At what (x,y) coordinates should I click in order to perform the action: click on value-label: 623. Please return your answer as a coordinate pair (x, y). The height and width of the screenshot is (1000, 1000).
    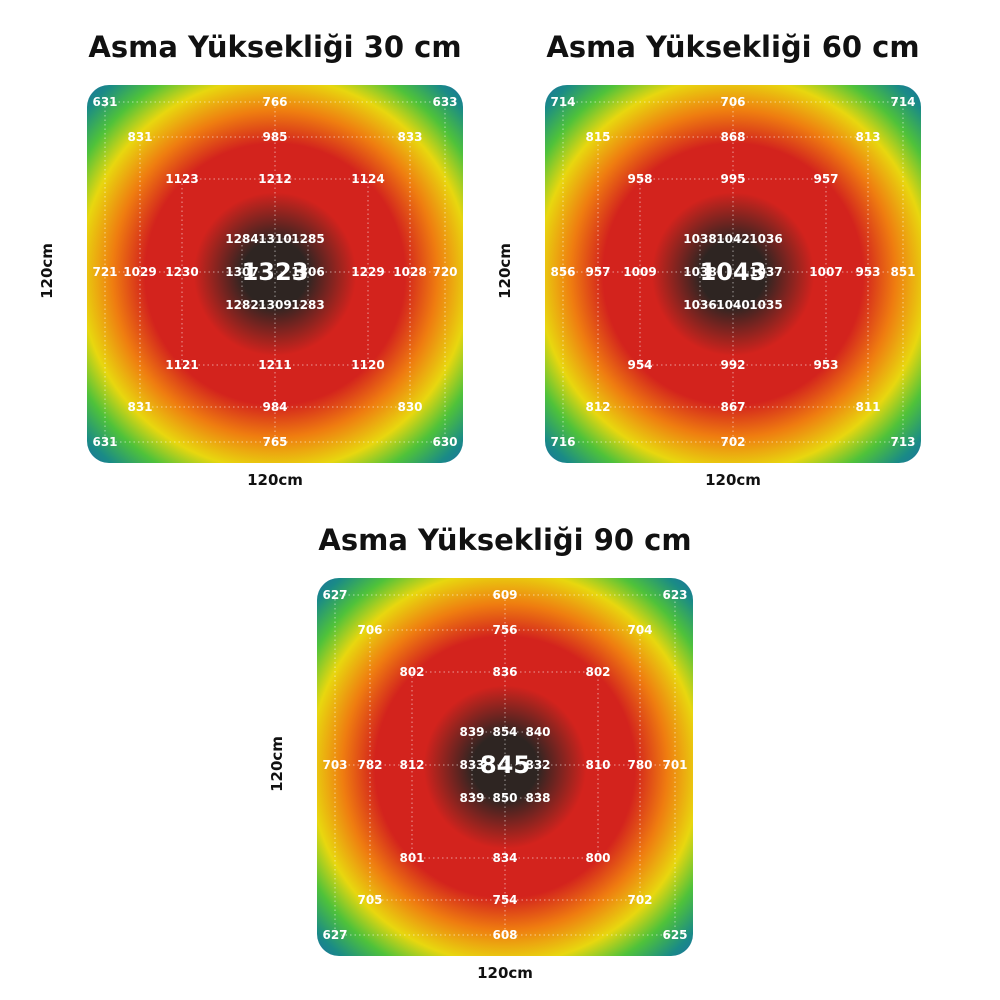
    Looking at the image, I should click on (674, 595).